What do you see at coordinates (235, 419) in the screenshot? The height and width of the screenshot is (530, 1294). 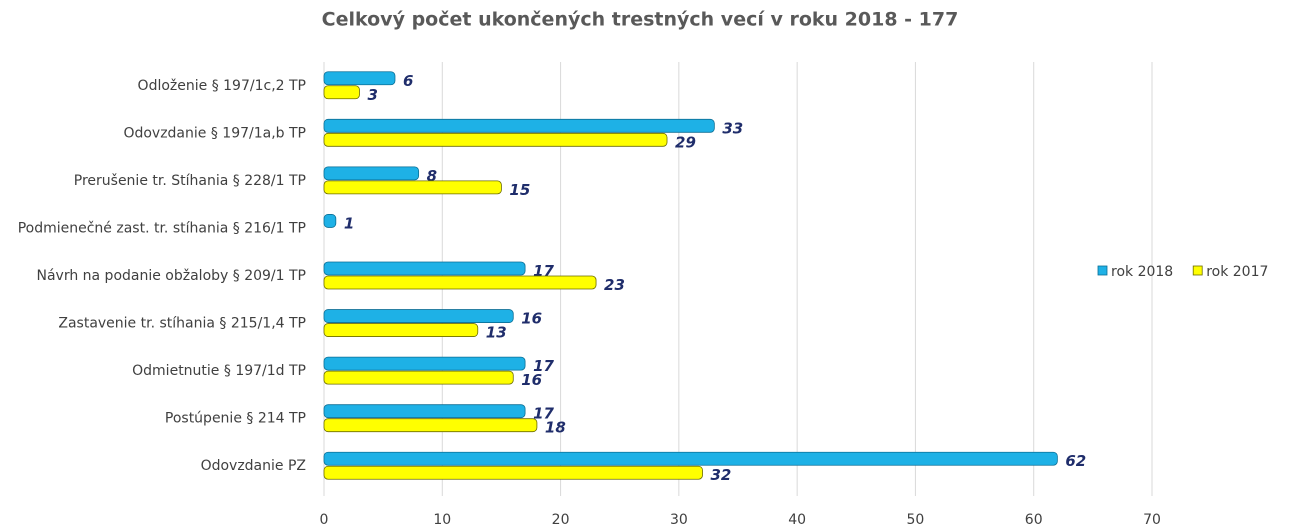 I see `y-tick-label: Postúpenie § 214 TP` at bounding box center [235, 419].